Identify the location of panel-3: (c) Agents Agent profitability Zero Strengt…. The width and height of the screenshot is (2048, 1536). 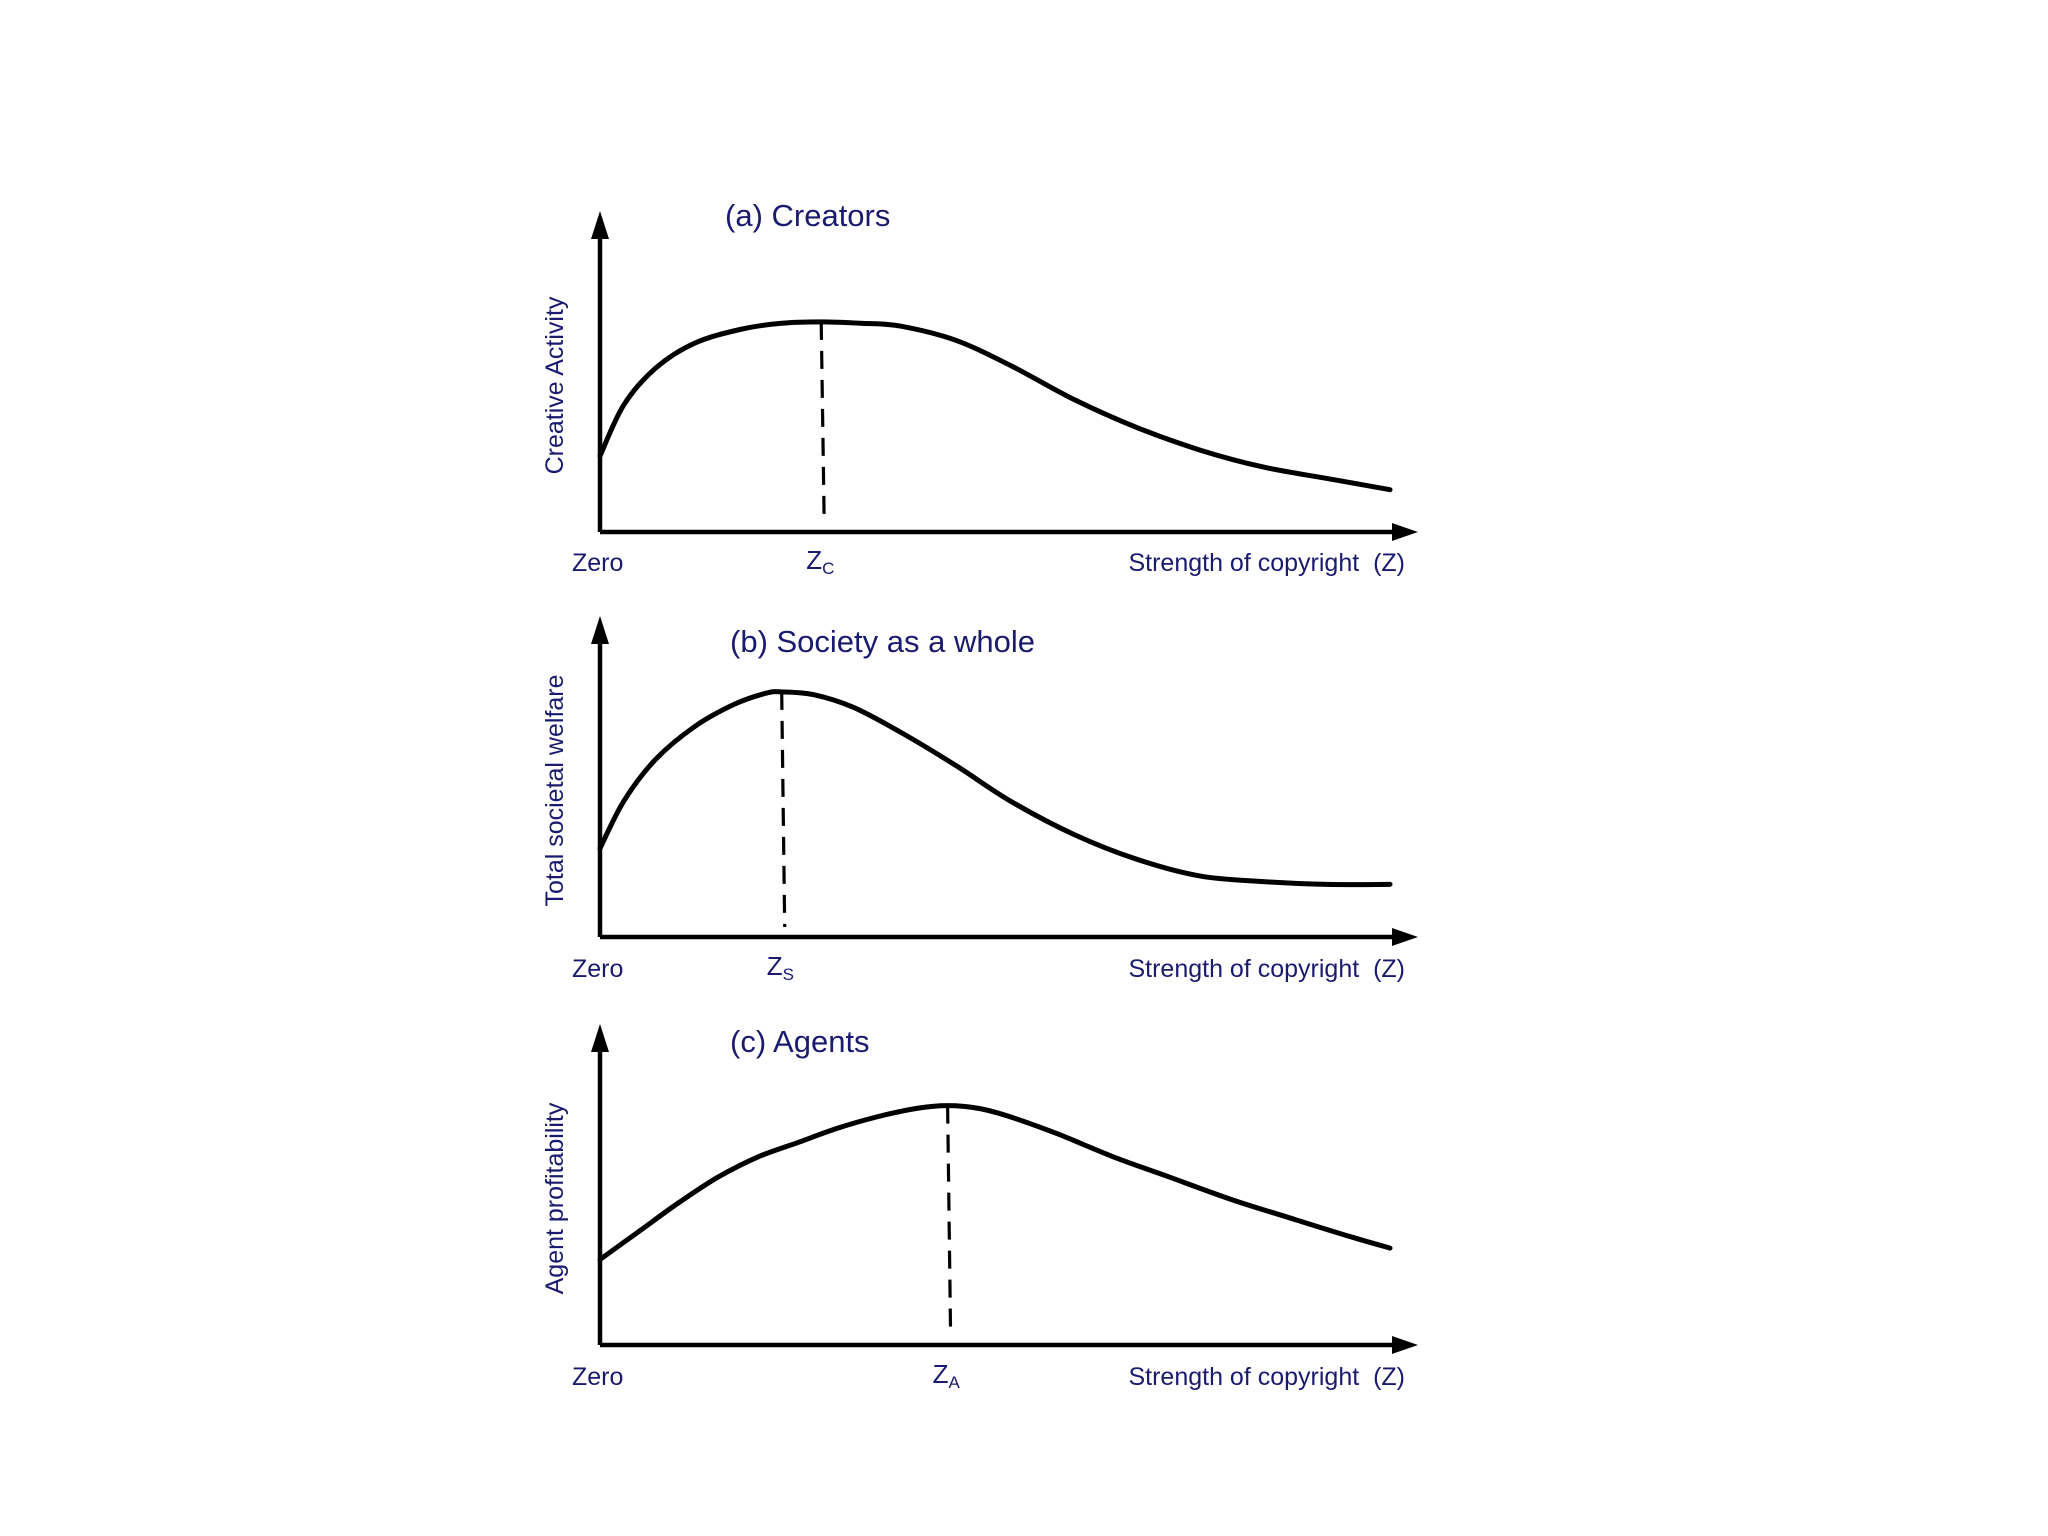
(979, 1208).